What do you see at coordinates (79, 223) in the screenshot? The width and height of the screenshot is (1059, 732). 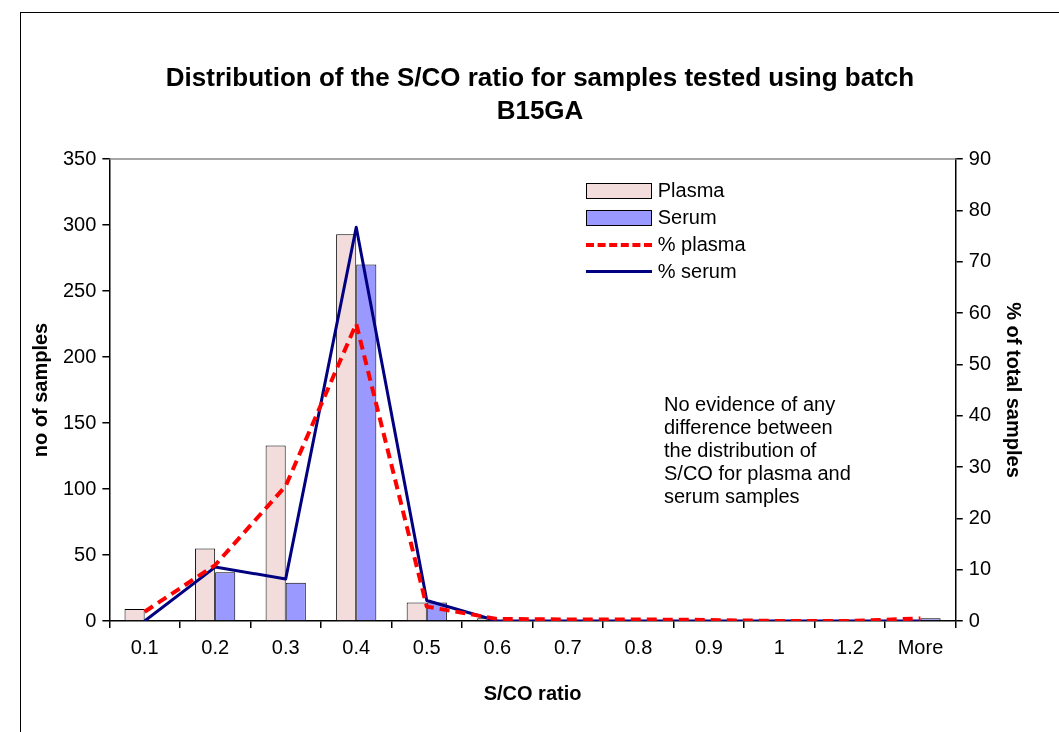 I see `y-tick-label: 300` at bounding box center [79, 223].